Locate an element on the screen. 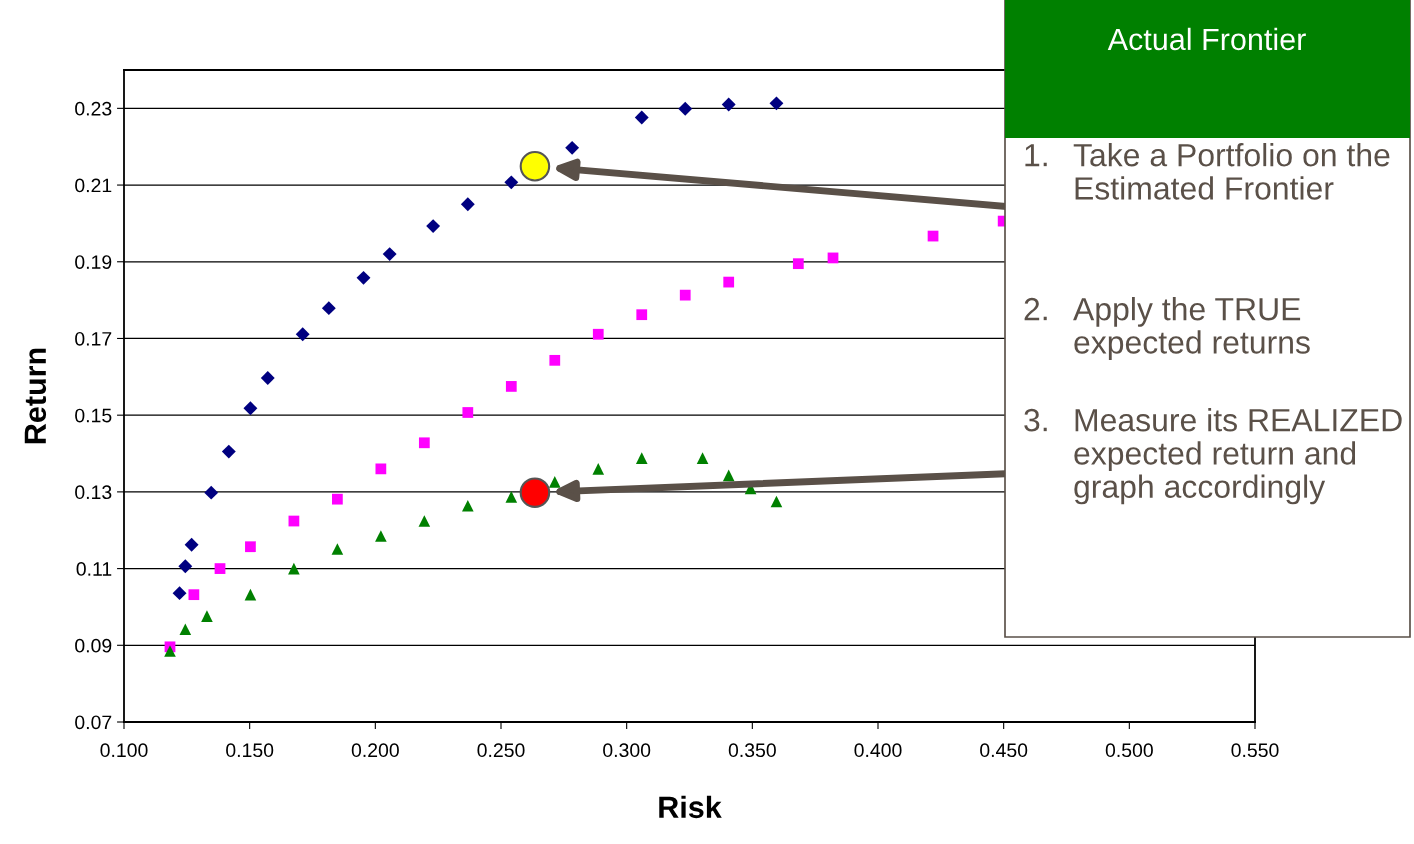 This screenshot has height=844, width=1414. annotation: 2. is located at coordinates (1035, 309).